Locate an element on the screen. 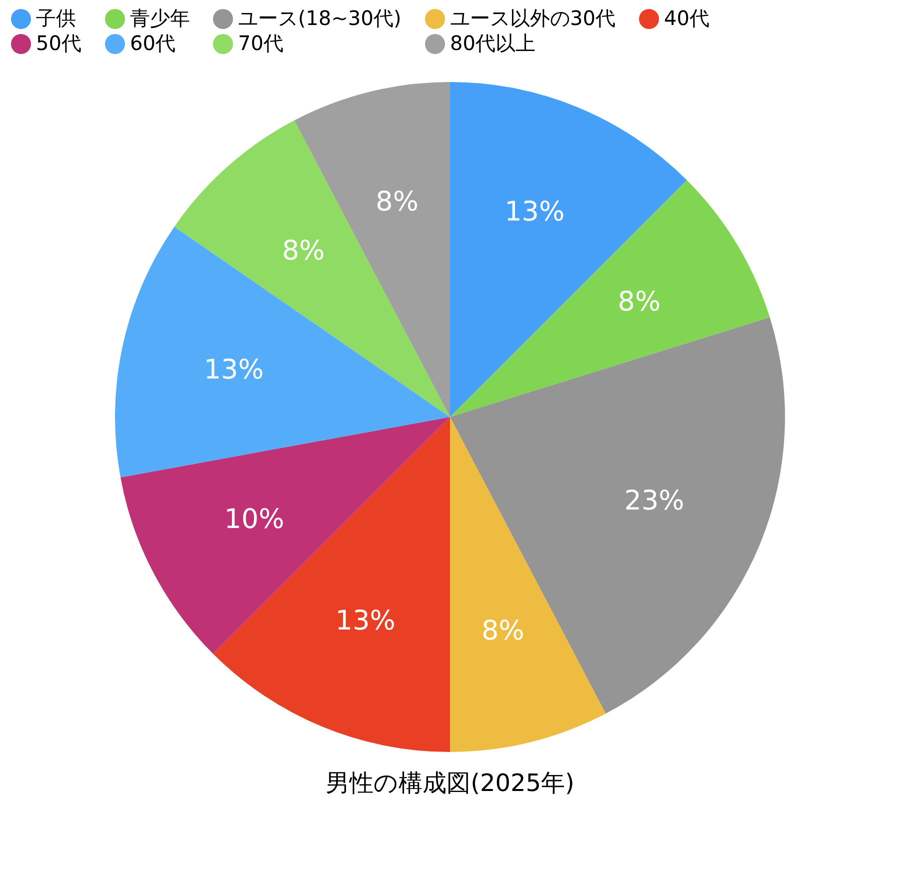  text: 男性の構成図(2025年) is located at coordinates (450, 783).